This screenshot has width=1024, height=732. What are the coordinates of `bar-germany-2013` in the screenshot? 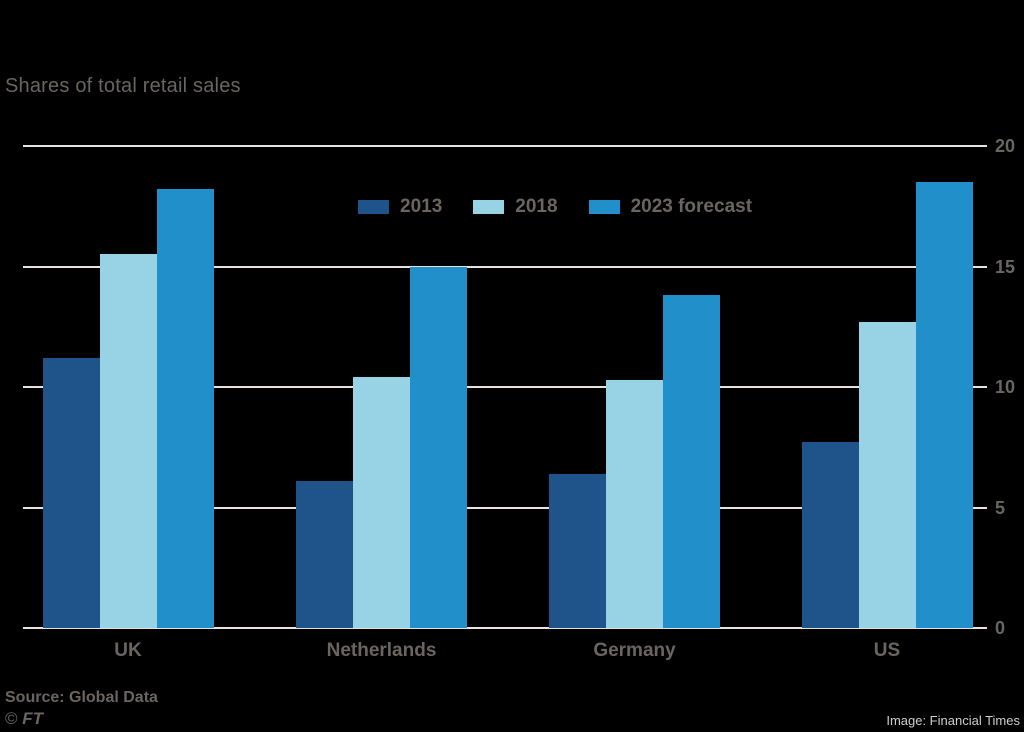 It's located at (577, 550).